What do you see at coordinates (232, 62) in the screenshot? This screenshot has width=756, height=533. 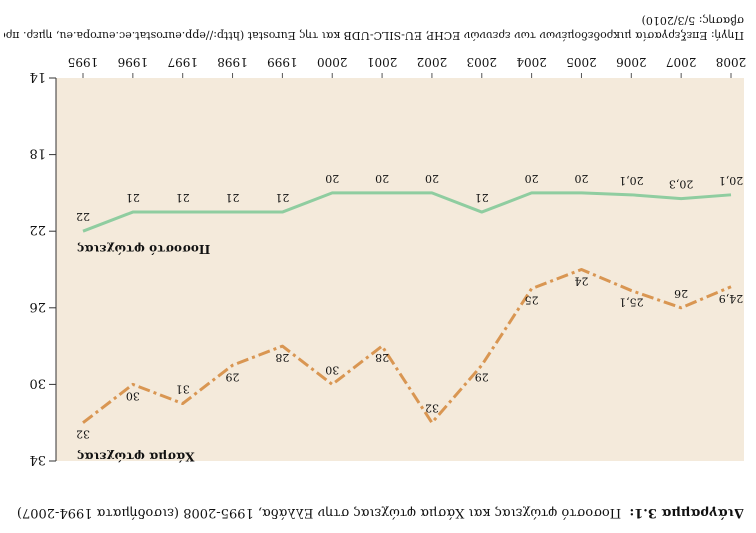 I see `x-tick-label: 1998` at bounding box center [232, 62].